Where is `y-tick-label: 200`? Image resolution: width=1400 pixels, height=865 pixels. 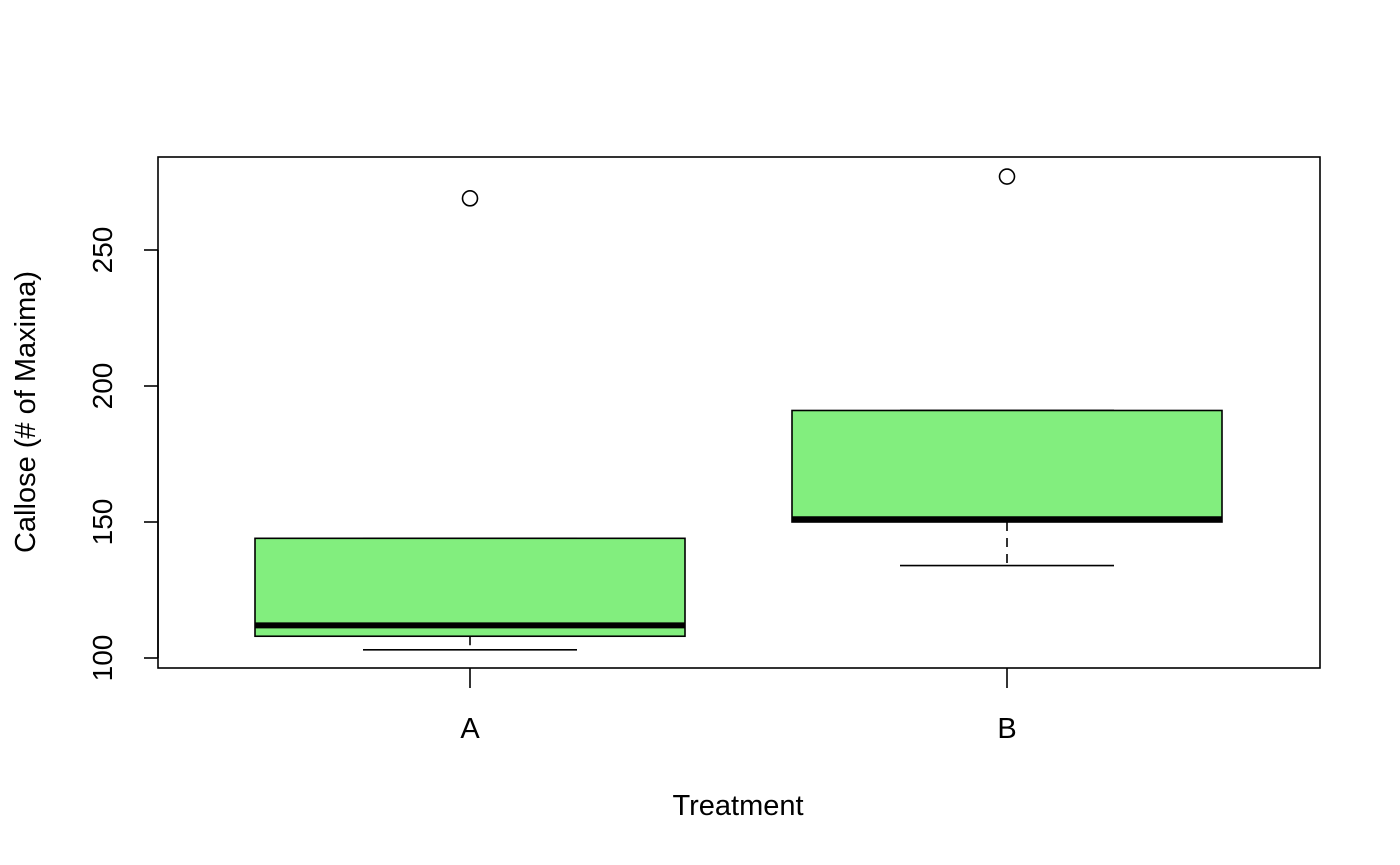
y-tick-label: 200 is located at coordinates (102, 386).